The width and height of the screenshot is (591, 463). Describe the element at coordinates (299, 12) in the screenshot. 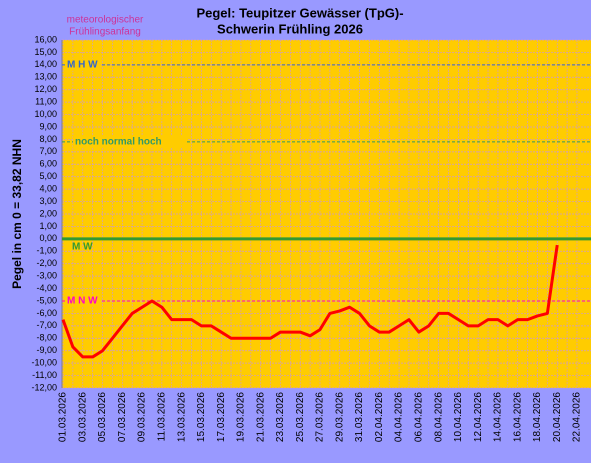

I see `chart-title: Pegel: Teupitzer Gewässer (TpG)-` at that location.